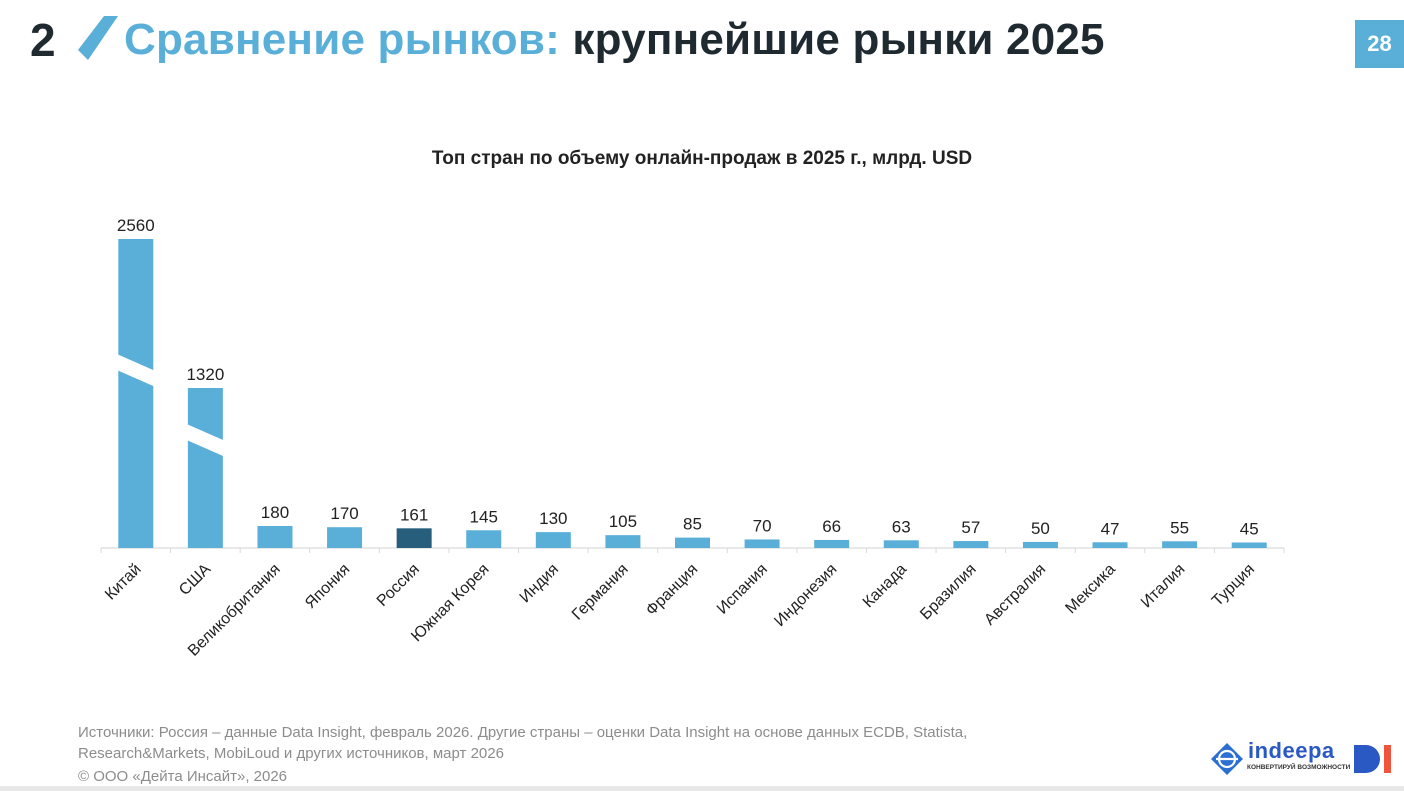 The height and width of the screenshot is (791, 1404). Describe the element at coordinates (98, 38) in the screenshot. I see `slash-icon` at that location.